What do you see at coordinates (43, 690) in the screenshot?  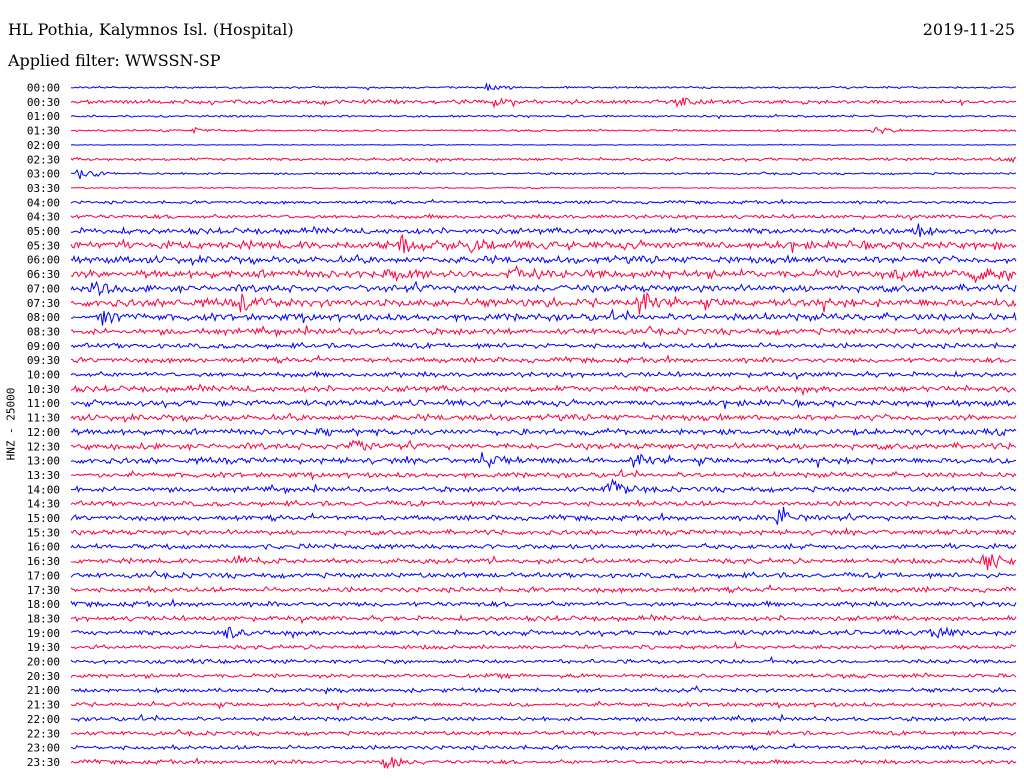 I see `time-tick-label: 21:00` at bounding box center [43, 690].